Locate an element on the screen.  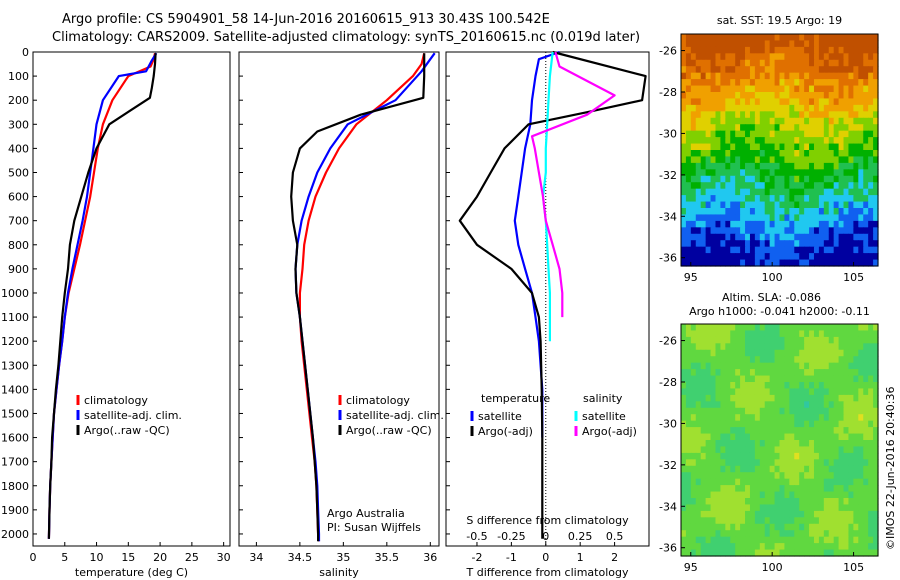
temperature-legend-label-1: satellite-adj. clim. is located at coordinates (133, 415).